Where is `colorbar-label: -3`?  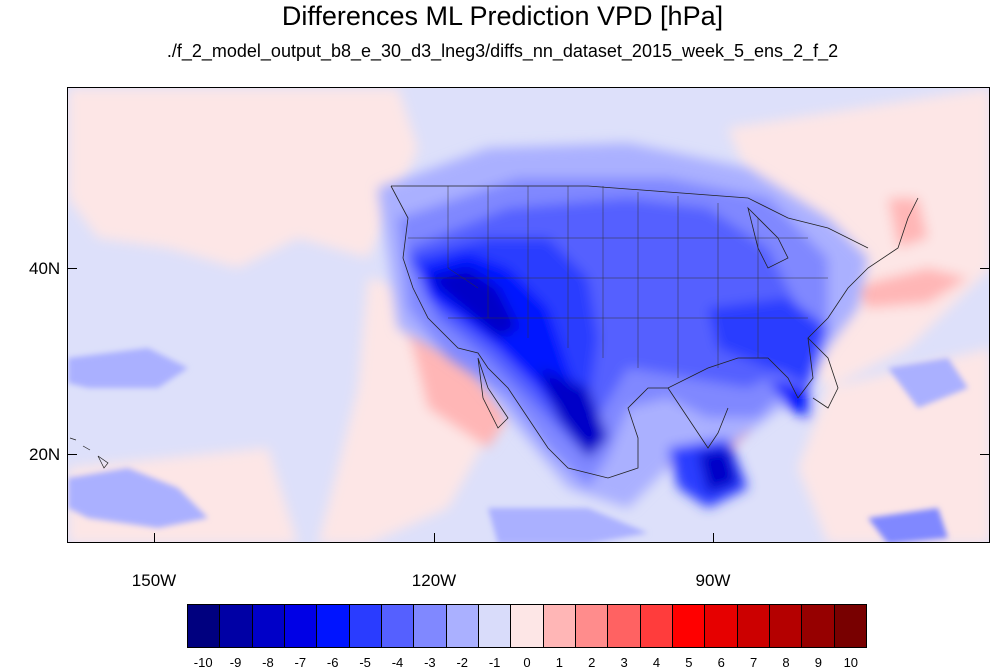 colorbar-label: -3 is located at coordinates (430, 662).